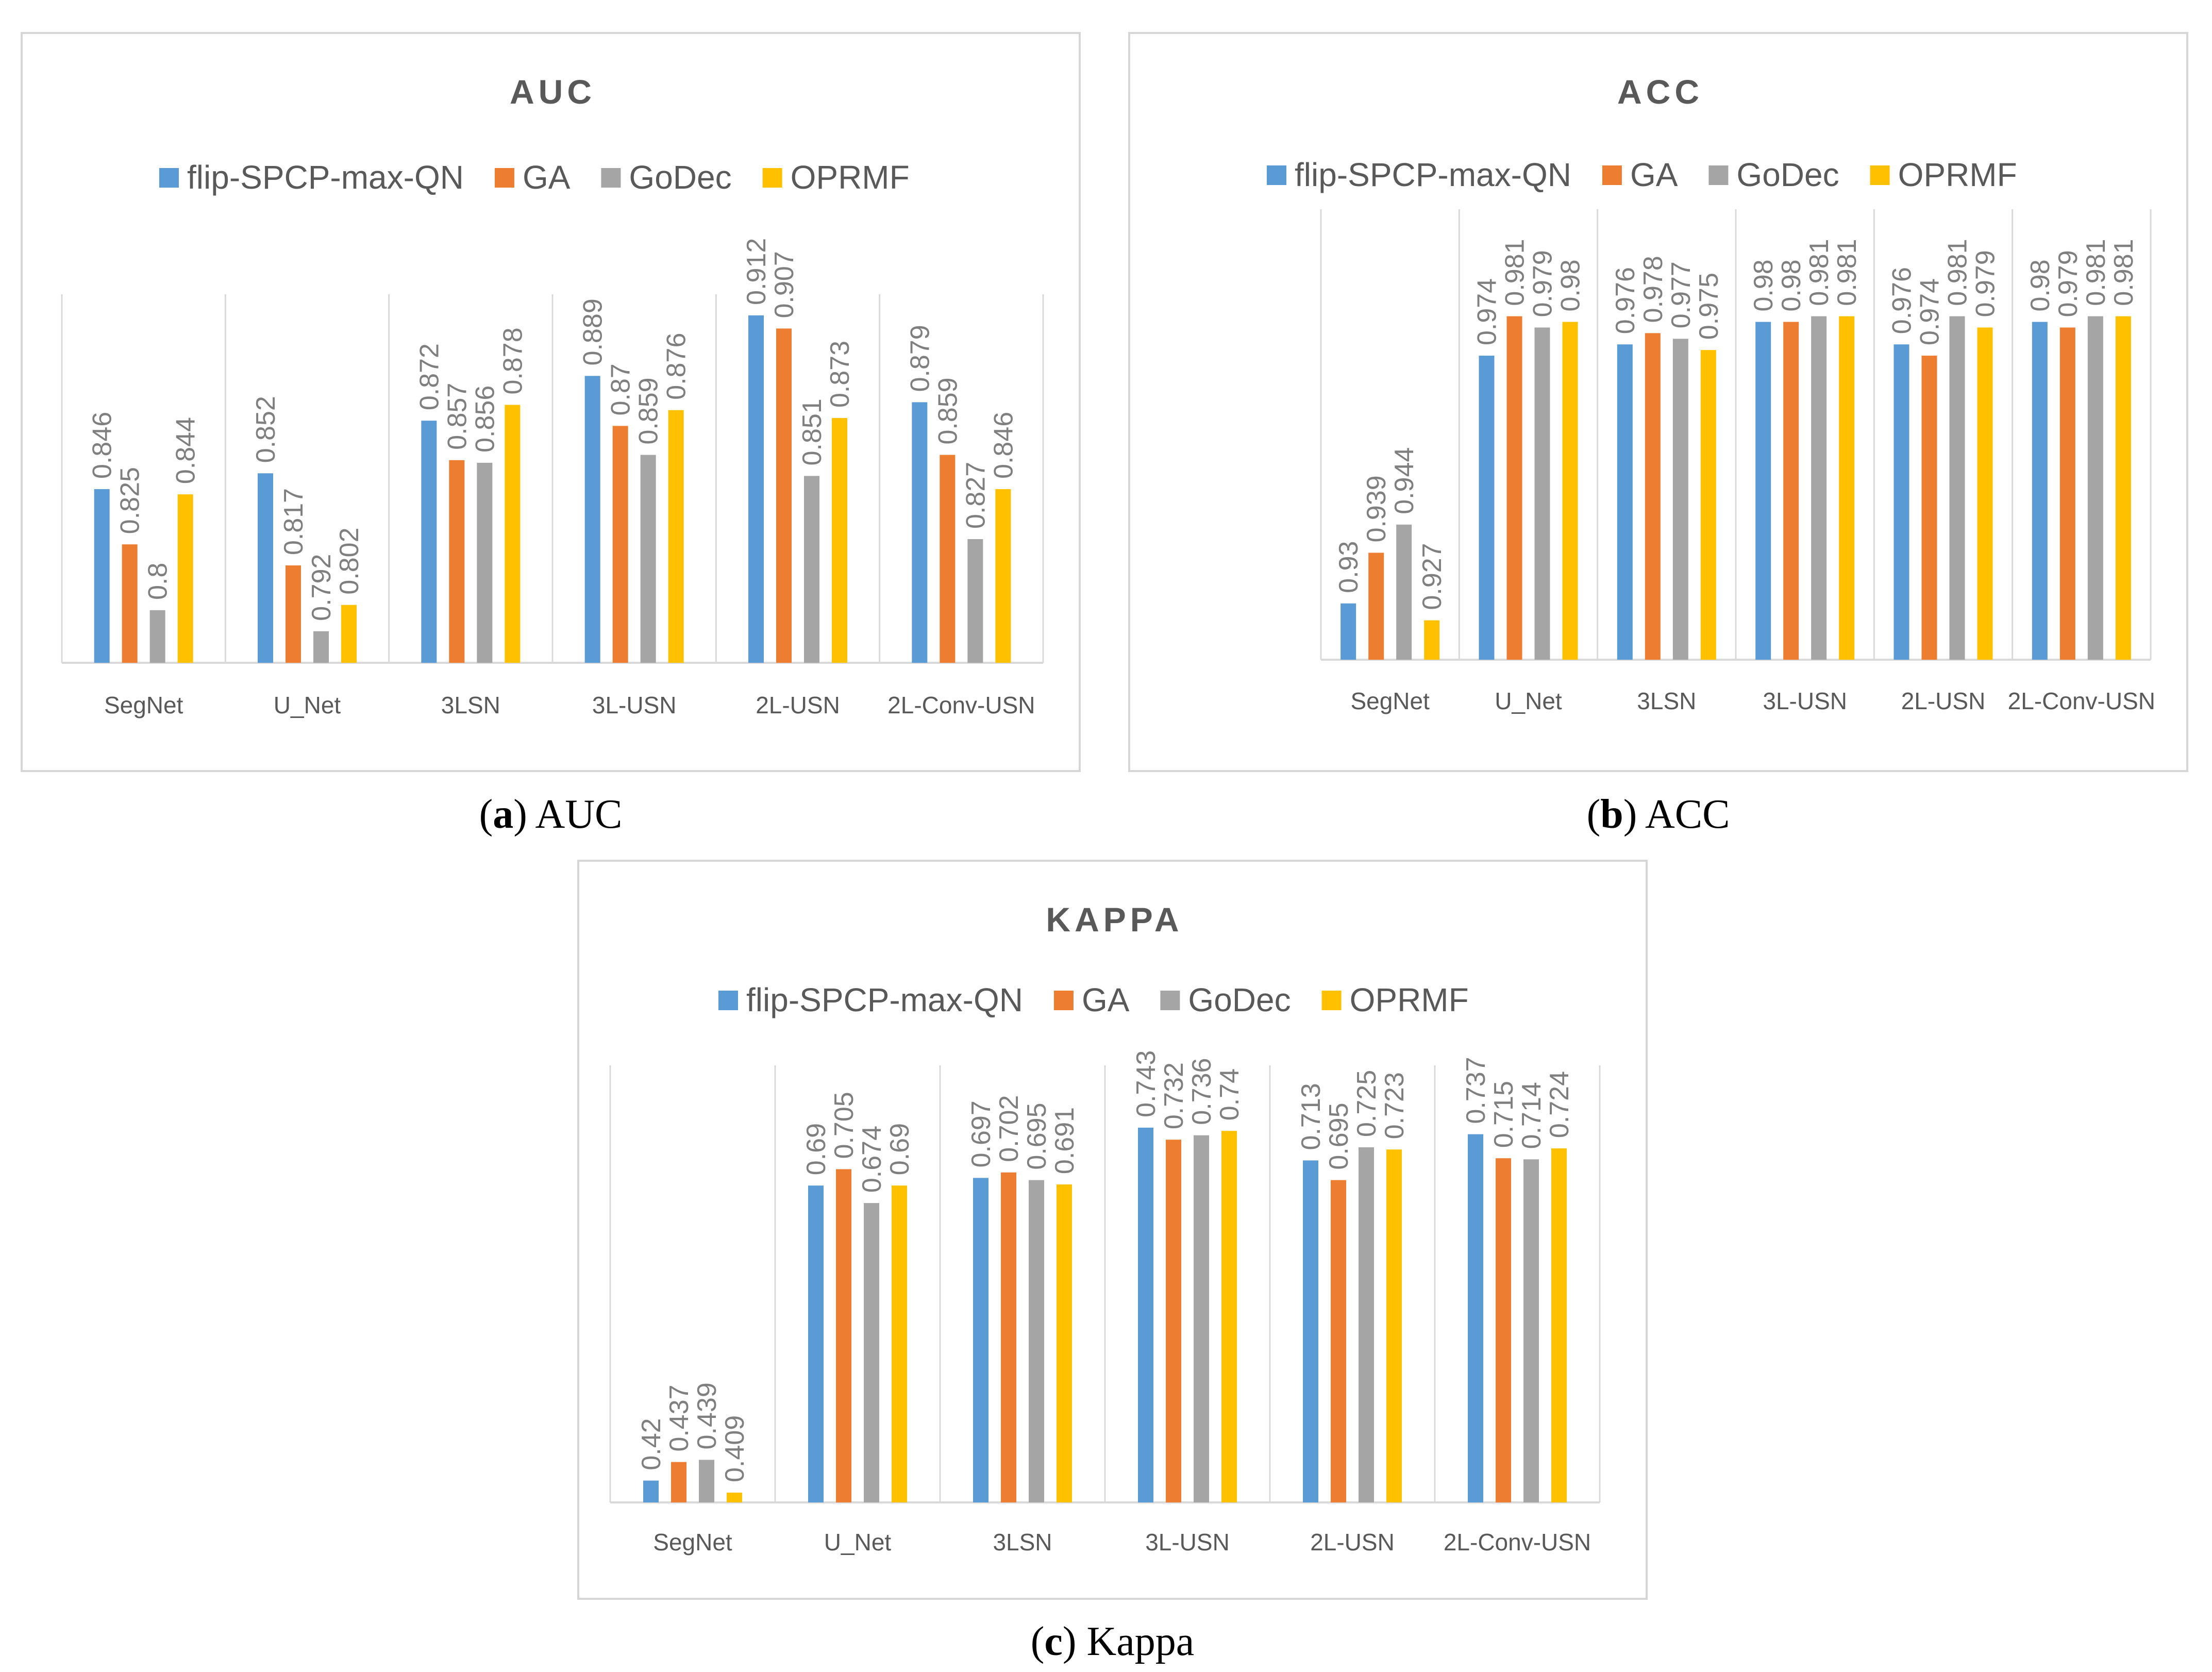 The height and width of the screenshot is (1672, 2212). Describe the element at coordinates (1173, 1321) in the screenshot. I see `bar-ga-3l-usn` at that location.